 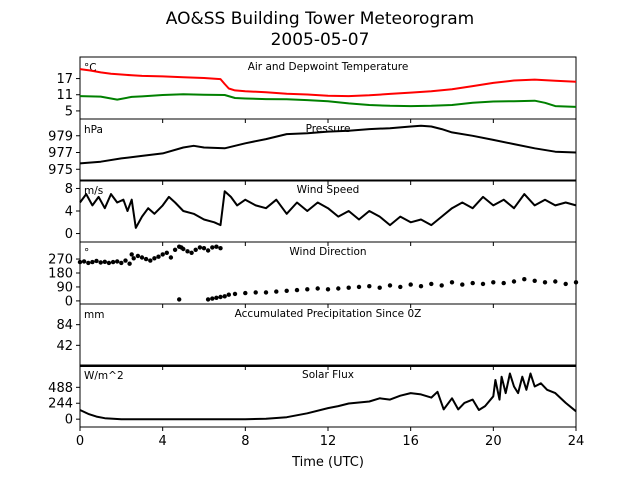 What do you see at coordinates (86, 253) in the screenshot?
I see `panel-unit: °` at bounding box center [86, 253].